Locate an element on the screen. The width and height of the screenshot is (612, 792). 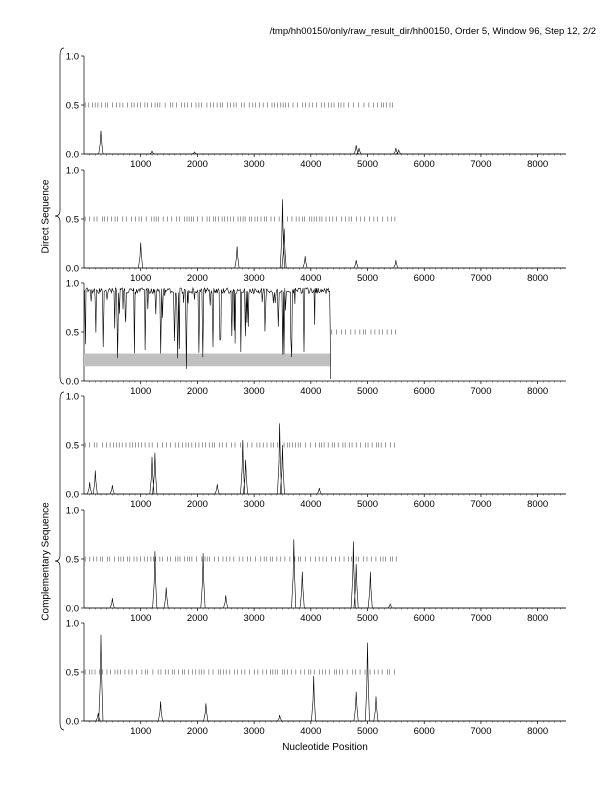
x-axis-label: Nucleotide Position is located at coordinates (325, 747).